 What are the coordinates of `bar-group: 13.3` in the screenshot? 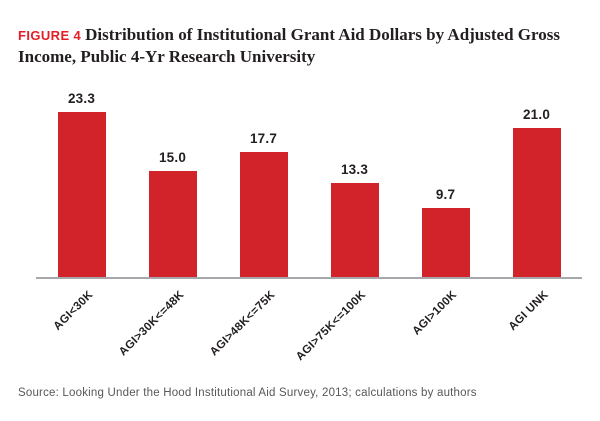 It's located at (354, 188).